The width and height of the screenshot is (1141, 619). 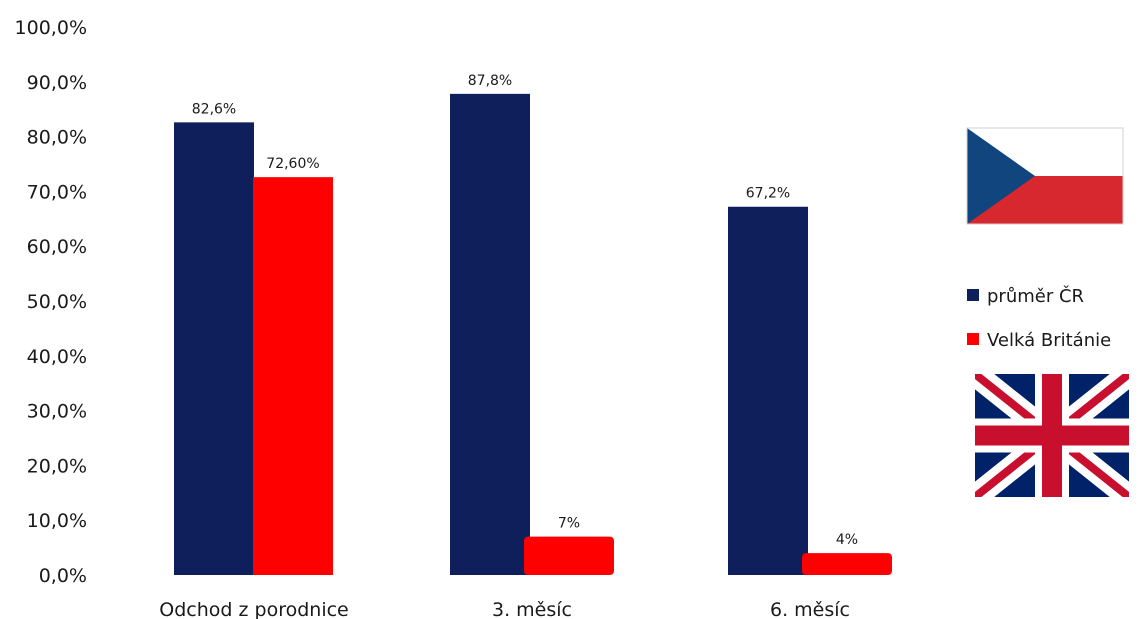 What do you see at coordinates (63, 576) in the screenshot?
I see `y-tick-label: 0,0%` at bounding box center [63, 576].